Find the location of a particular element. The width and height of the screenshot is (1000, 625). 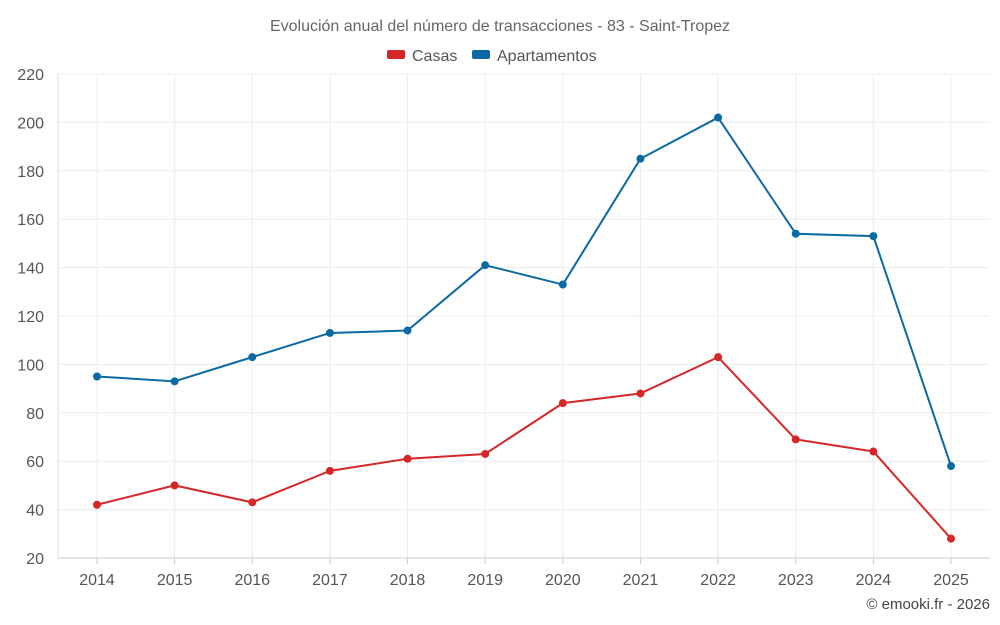

x-tick-label: 2015 is located at coordinates (175, 580).